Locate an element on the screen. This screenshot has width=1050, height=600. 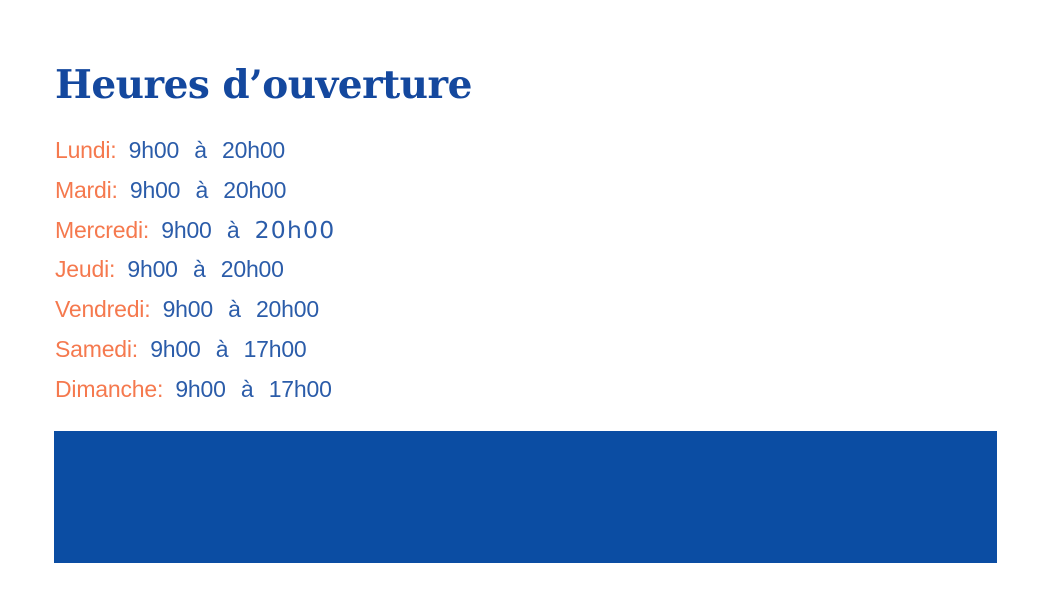
hours-row-jeudi: Jeudi: 9h00 à 20h00 is located at coordinates (195, 270).